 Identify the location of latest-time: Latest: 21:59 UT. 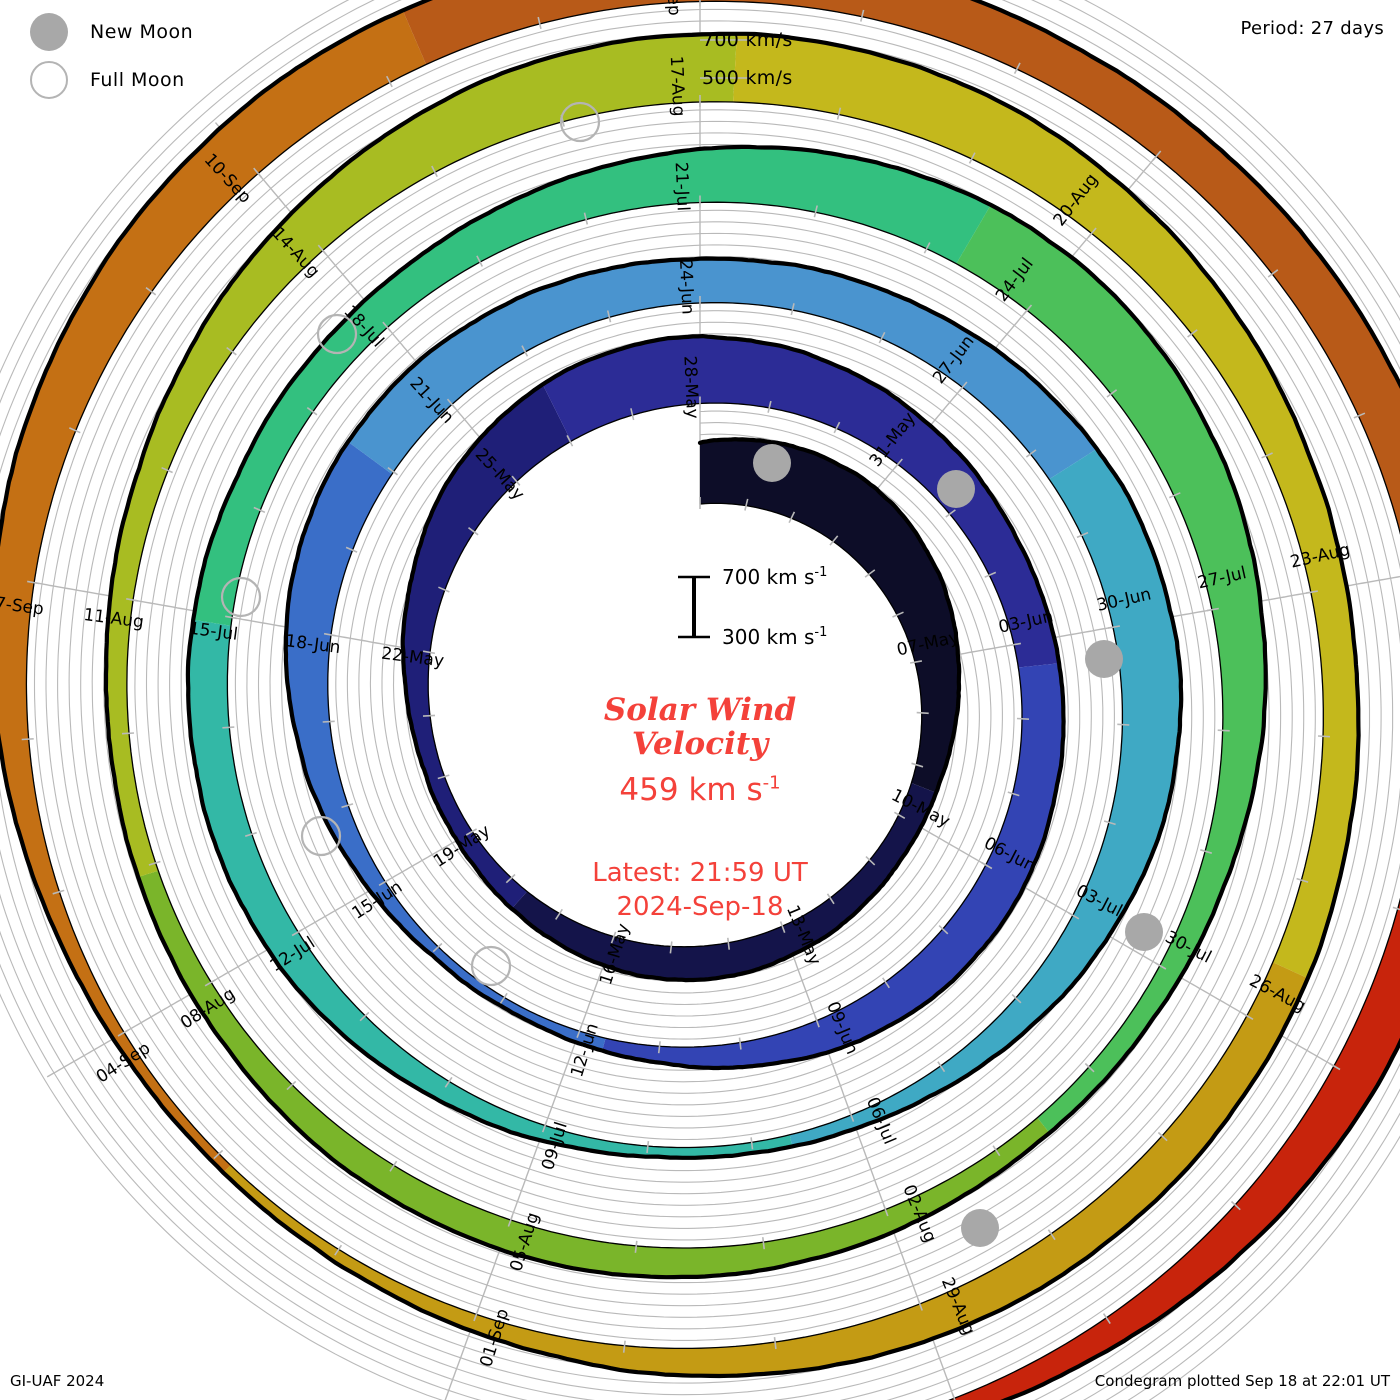
(700, 873).